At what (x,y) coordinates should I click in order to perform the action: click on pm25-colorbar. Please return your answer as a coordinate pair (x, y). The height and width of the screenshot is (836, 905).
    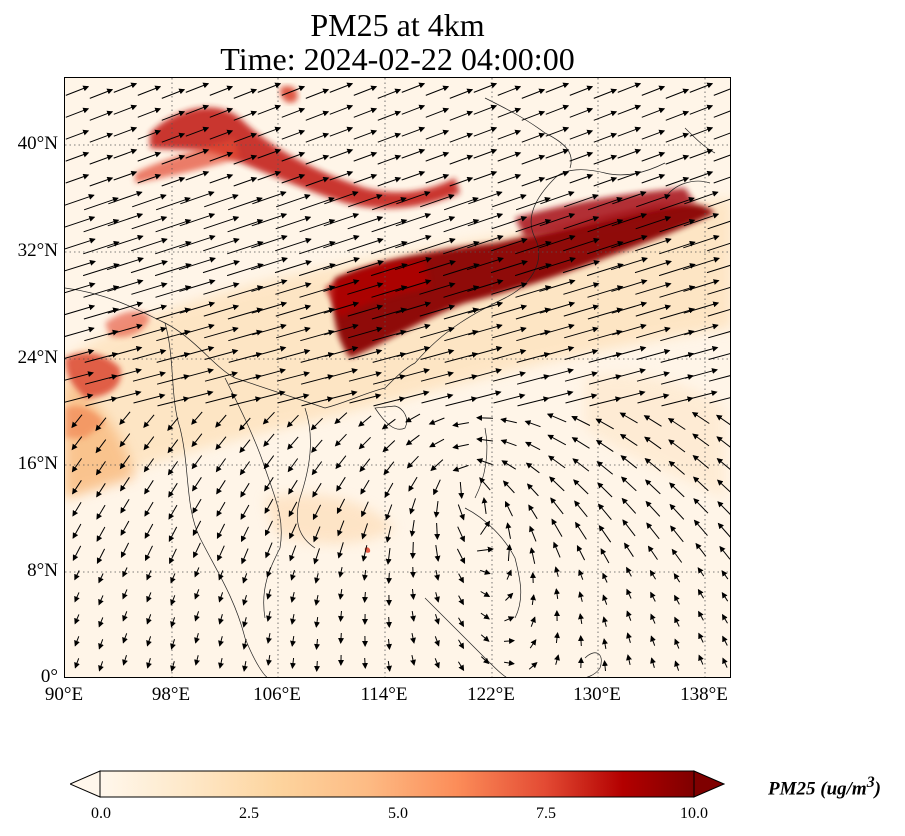
    Looking at the image, I should click on (397, 784).